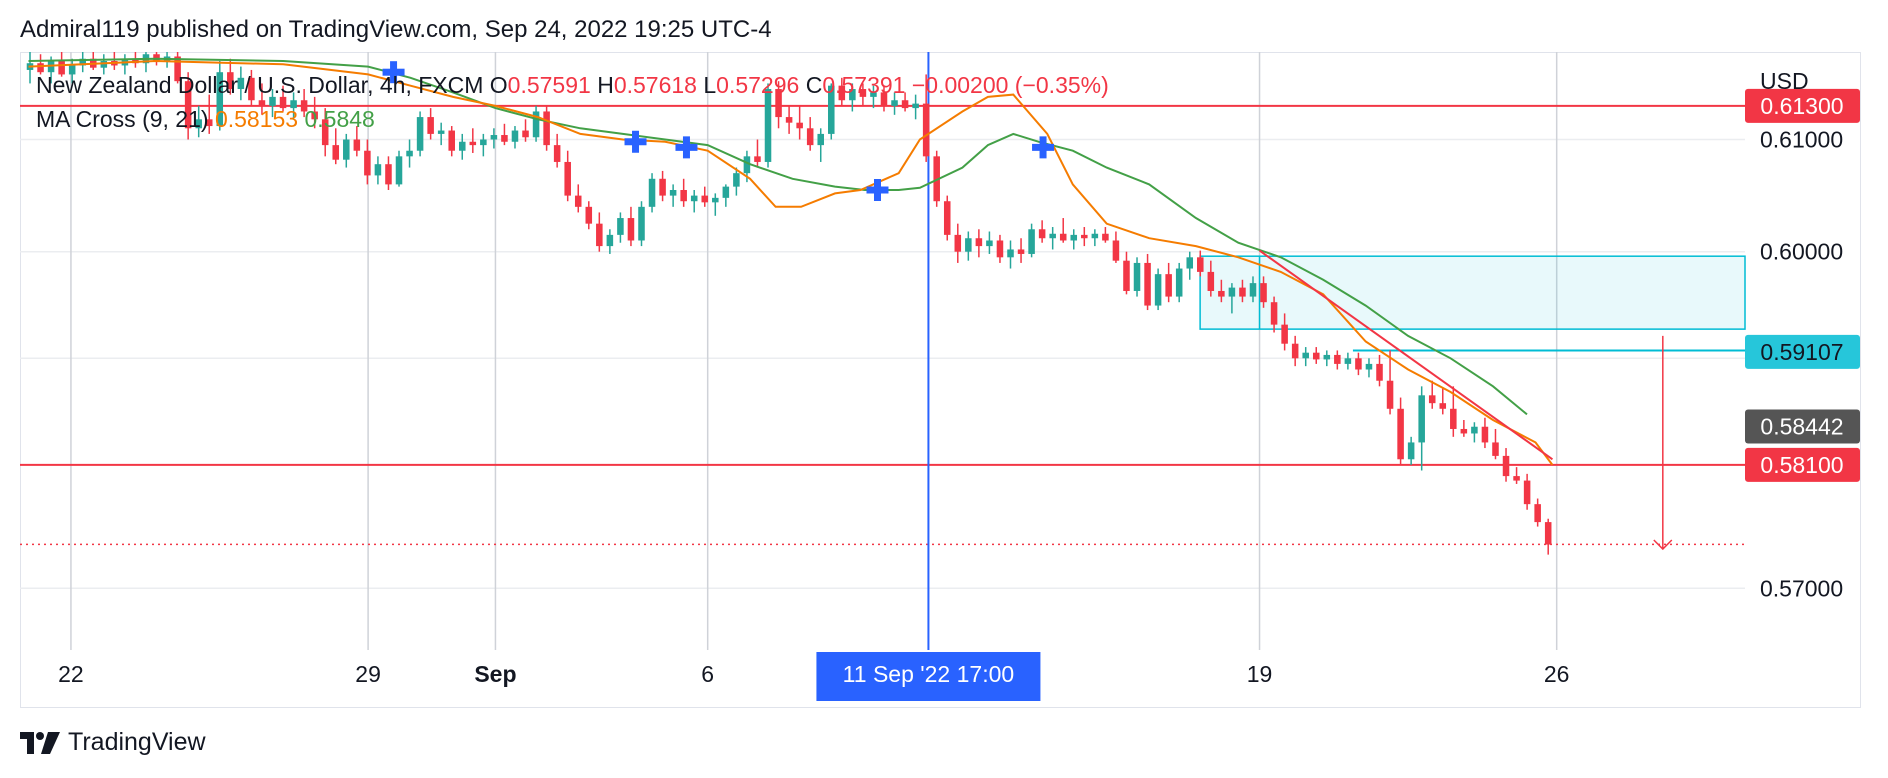 The width and height of the screenshot is (1888, 778). I want to click on footer-brand: TradingView, so click(113, 742).